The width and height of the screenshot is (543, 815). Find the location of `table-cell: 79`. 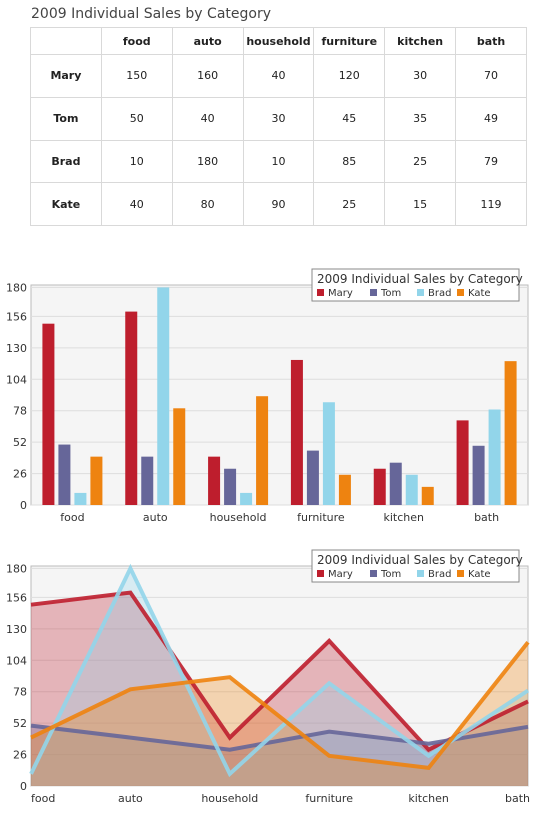

table-cell: 79 is located at coordinates (491, 161).